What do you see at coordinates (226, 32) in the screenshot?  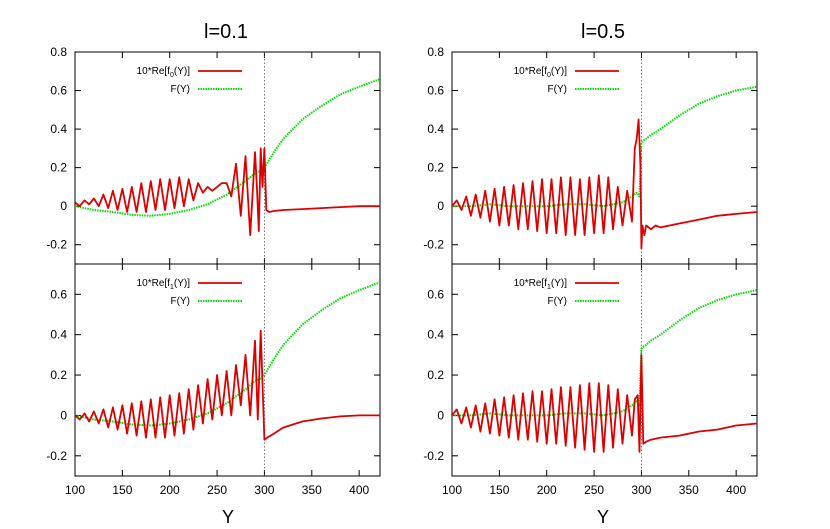 I see `left-column-title: l=0.1` at bounding box center [226, 32].